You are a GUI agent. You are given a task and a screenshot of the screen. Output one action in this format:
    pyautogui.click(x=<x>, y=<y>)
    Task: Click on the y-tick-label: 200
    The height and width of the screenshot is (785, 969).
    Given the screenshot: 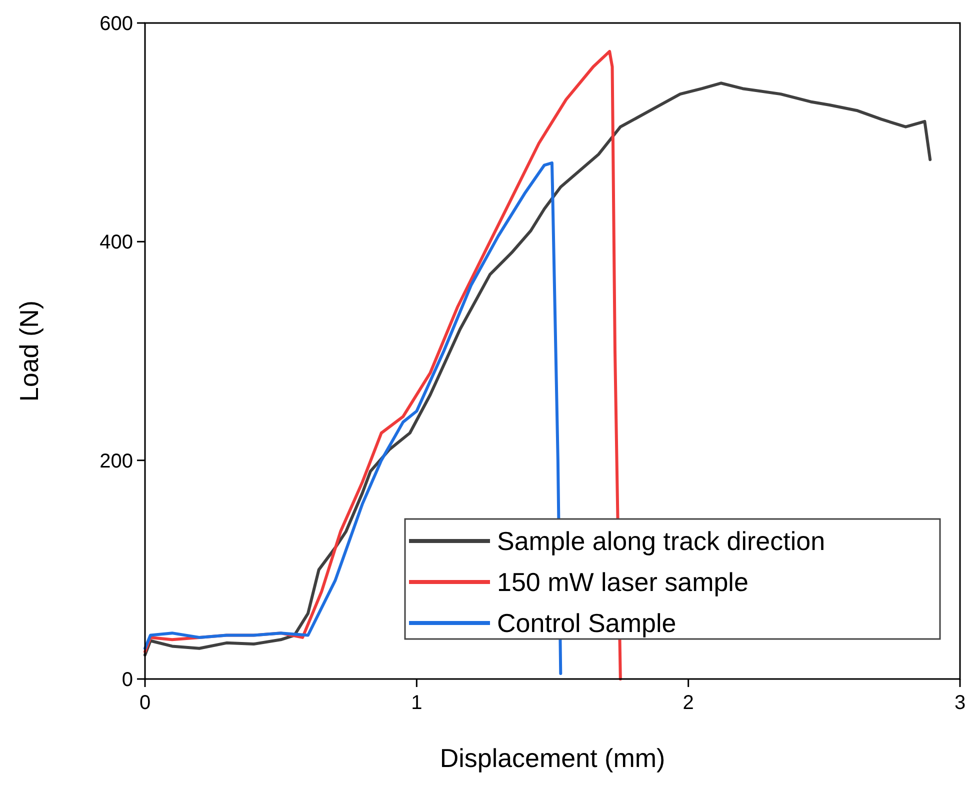 What is the action you would take?
    pyautogui.click(x=116, y=461)
    